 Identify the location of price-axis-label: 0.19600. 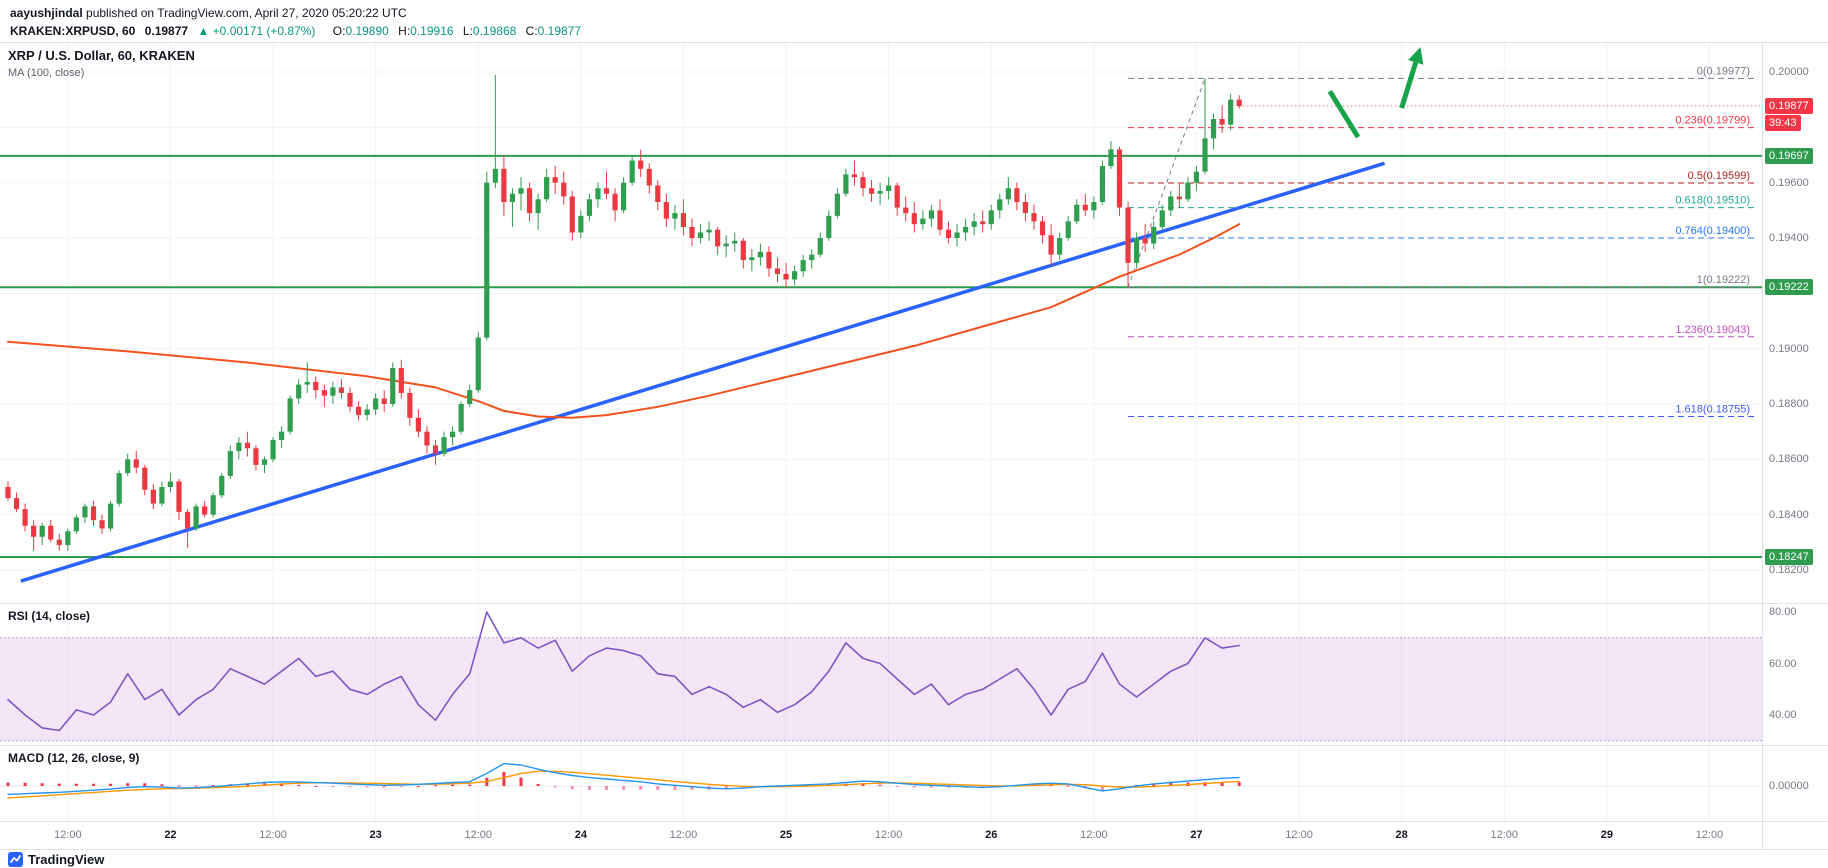
(1789, 182).